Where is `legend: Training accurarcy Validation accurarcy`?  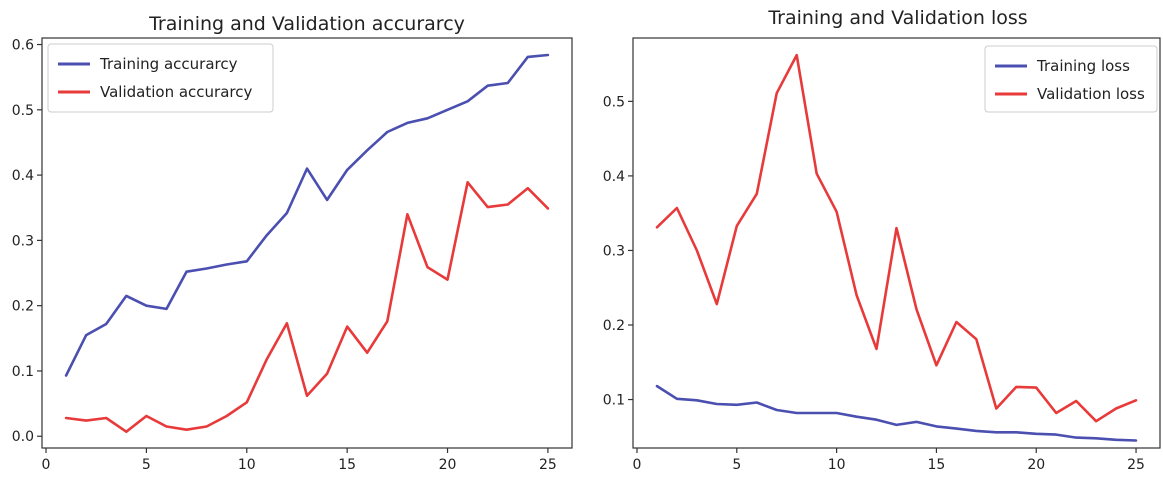
legend: Training accurarcy Validation accurarcy is located at coordinates (160, 78).